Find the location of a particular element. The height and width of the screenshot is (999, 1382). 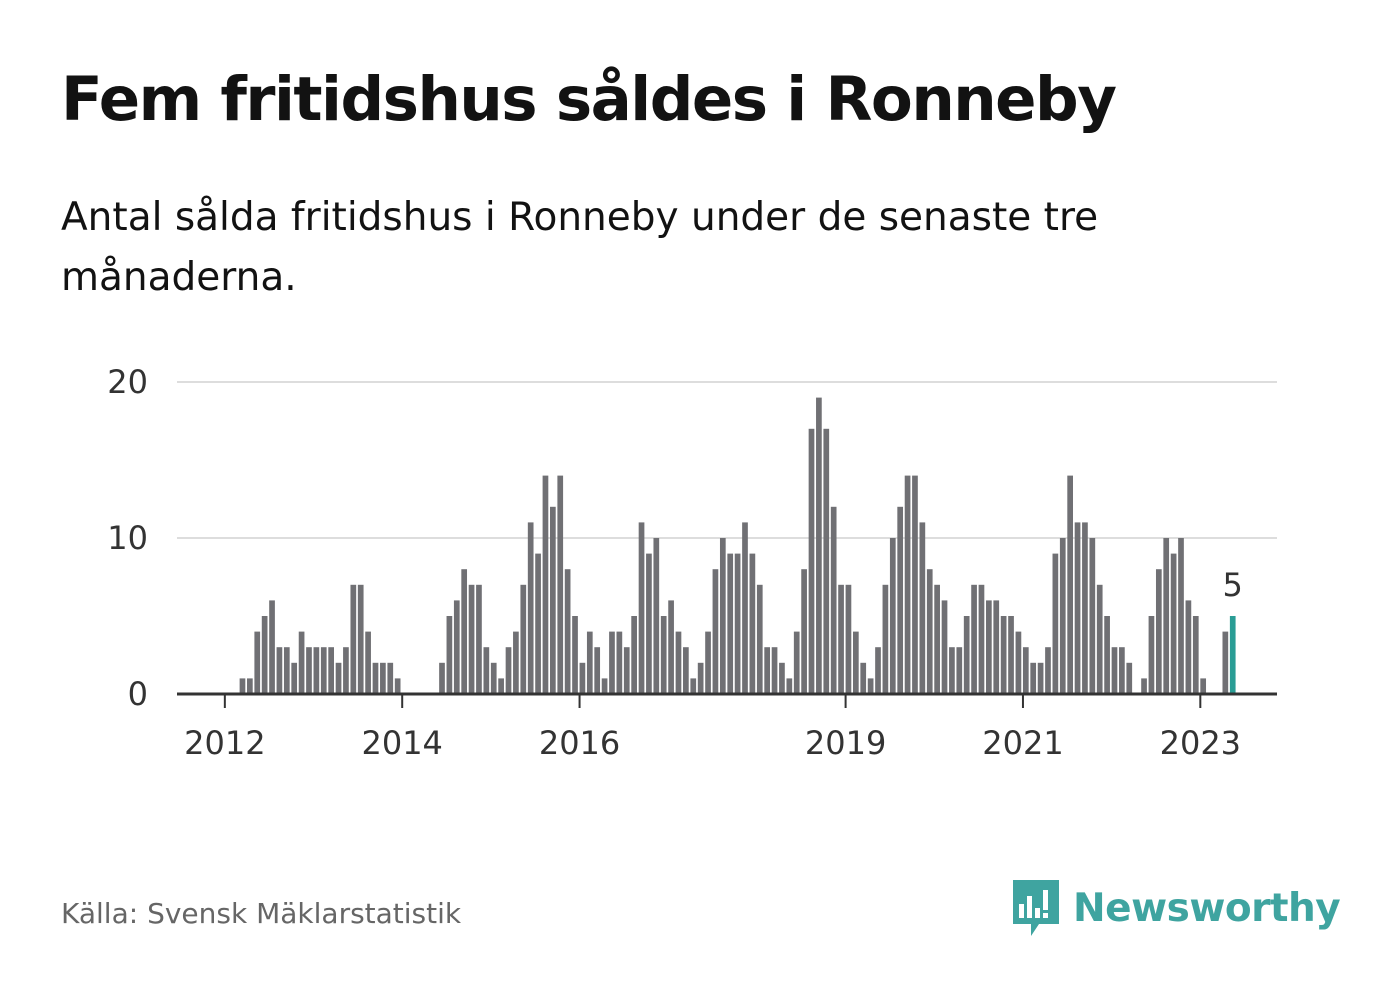

x-tick-label: 2014 is located at coordinates (401, 743).